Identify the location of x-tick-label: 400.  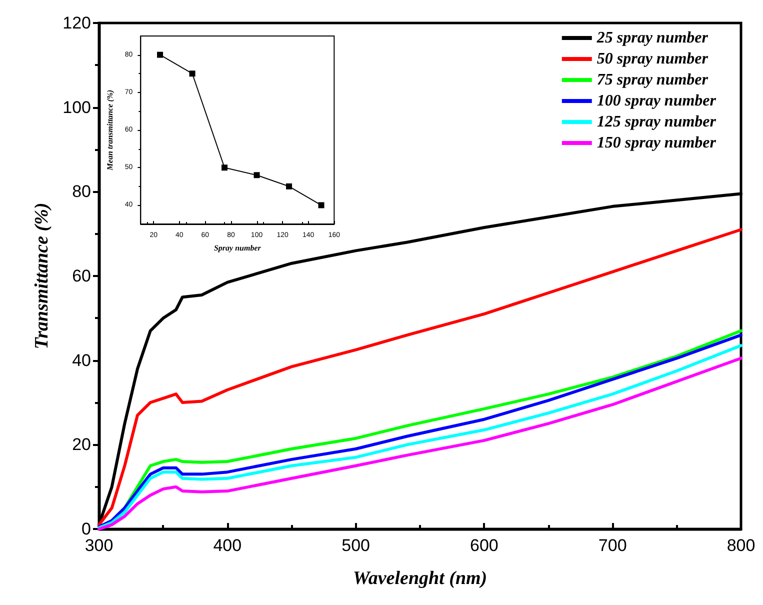
(227, 545).